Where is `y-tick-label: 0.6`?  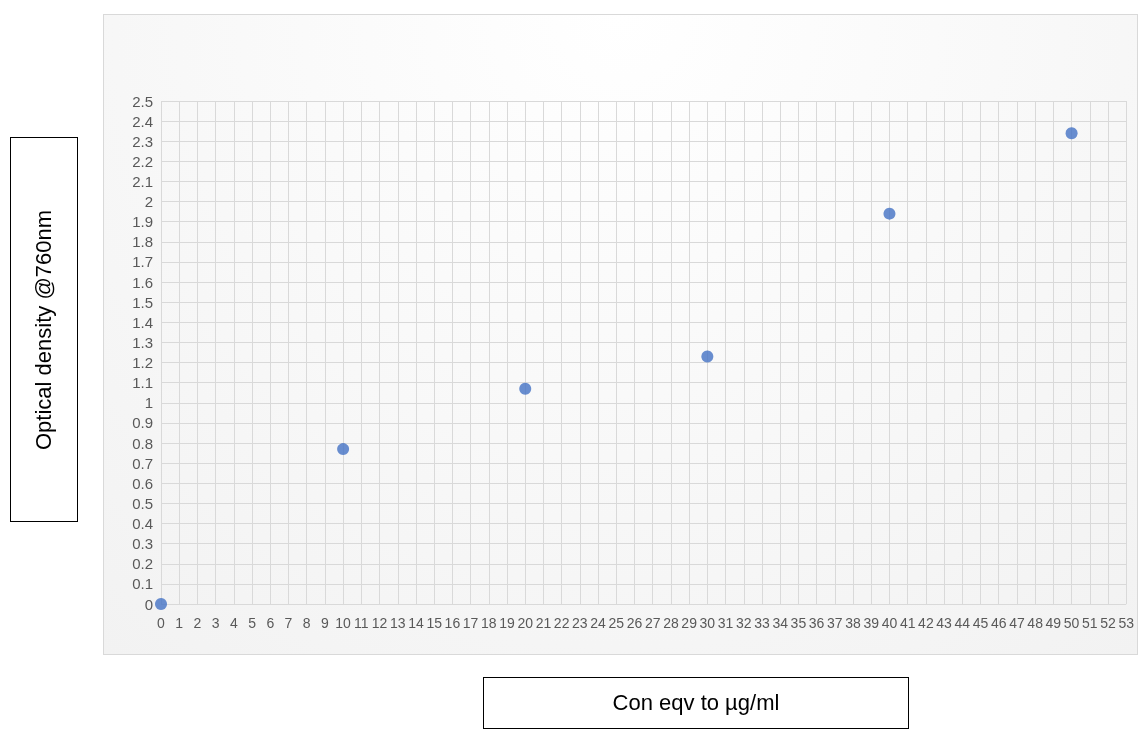 y-tick-label: 0.6 is located at coordinates (142, 483).